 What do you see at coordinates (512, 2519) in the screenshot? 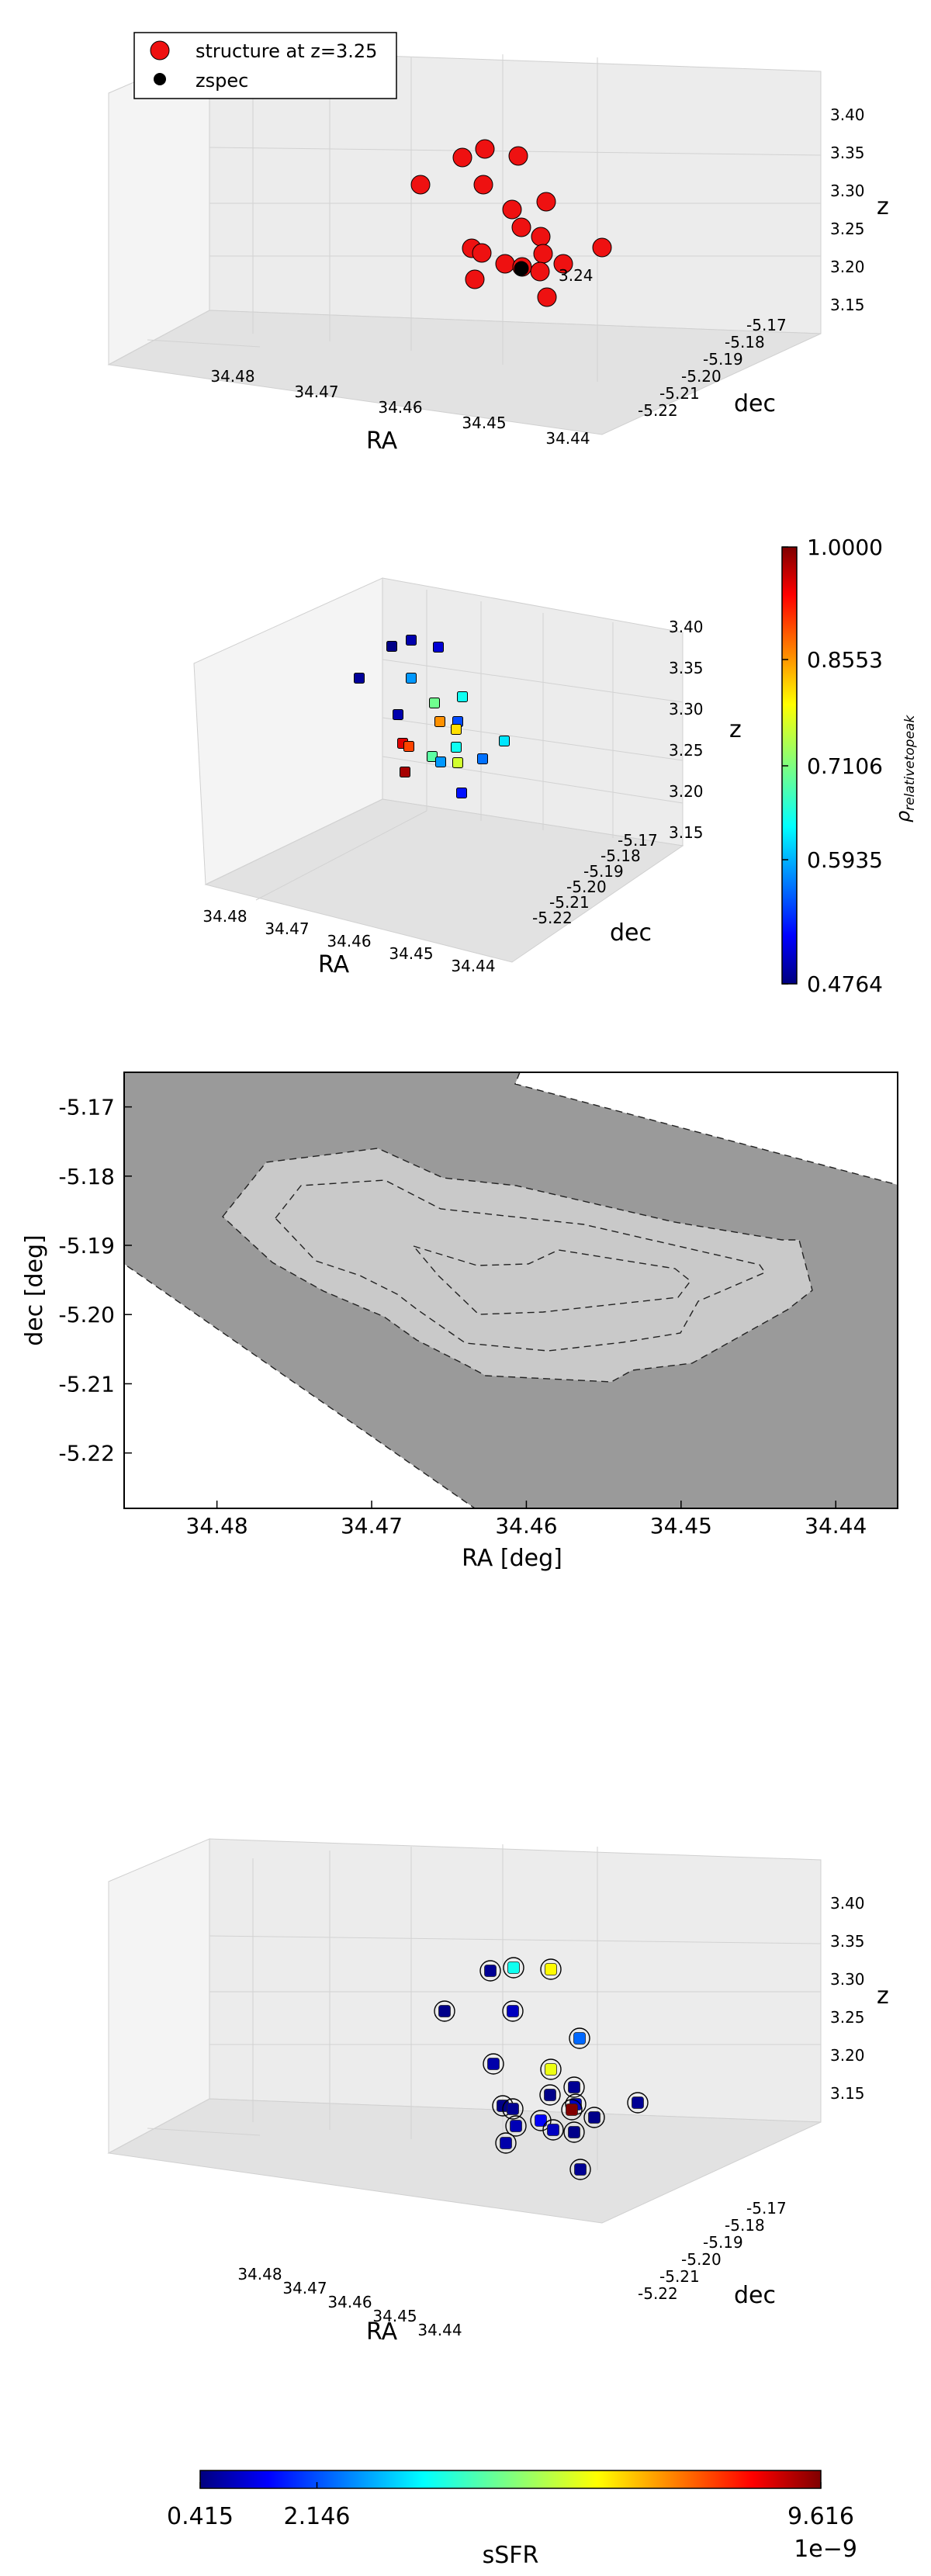
I see `colorbar-ssfr: 0.415 2.146 9.616 sSFR 1e−9` at bounding box center [512, 2519].